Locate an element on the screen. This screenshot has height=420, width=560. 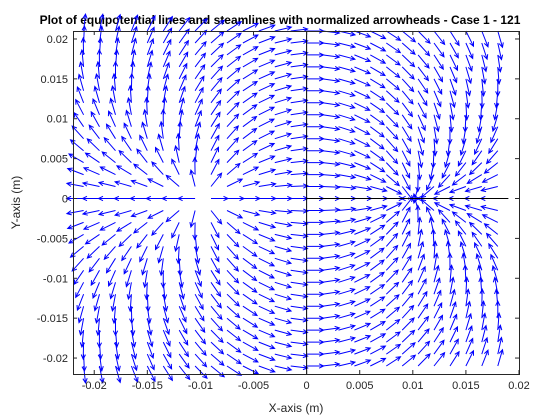
x-tick-label: 0.02 is located at coordinates (518, 386).